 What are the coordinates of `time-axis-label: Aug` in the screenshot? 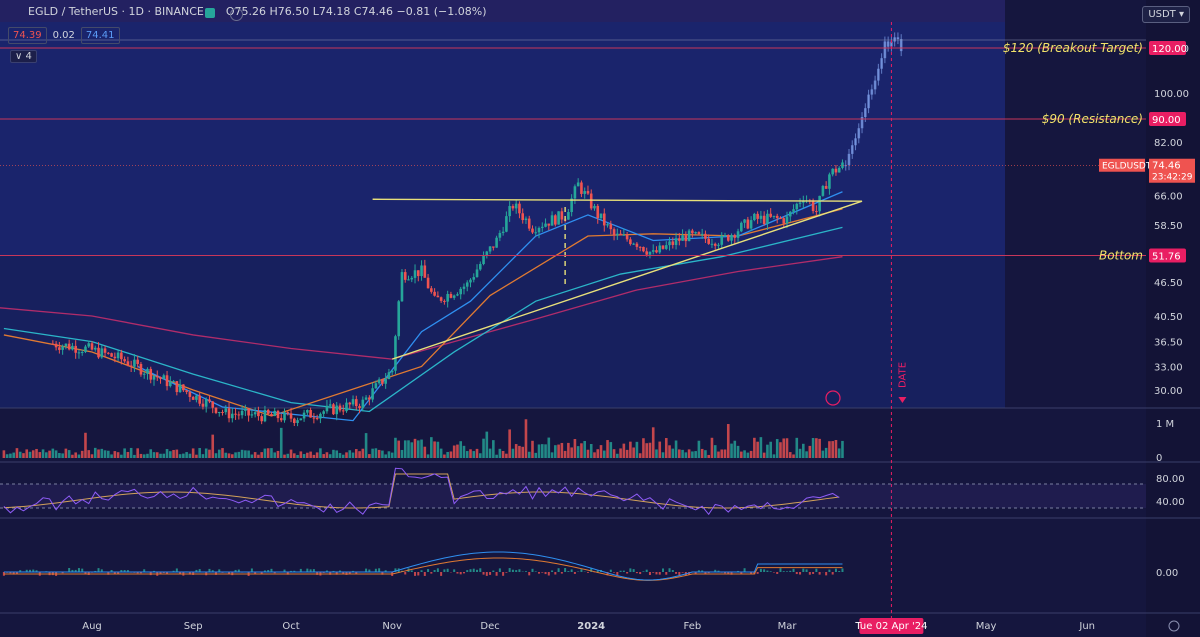 It's located at (92, 626).